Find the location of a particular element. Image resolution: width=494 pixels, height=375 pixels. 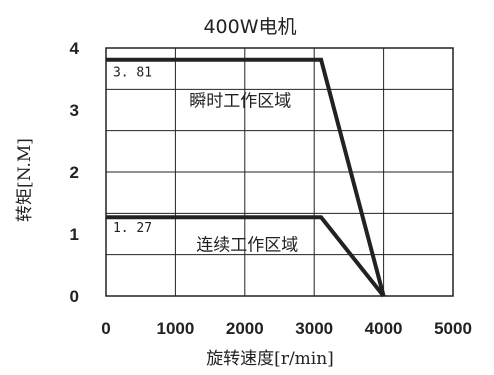

continuous-torque-line is located at coordinates (246, 256).